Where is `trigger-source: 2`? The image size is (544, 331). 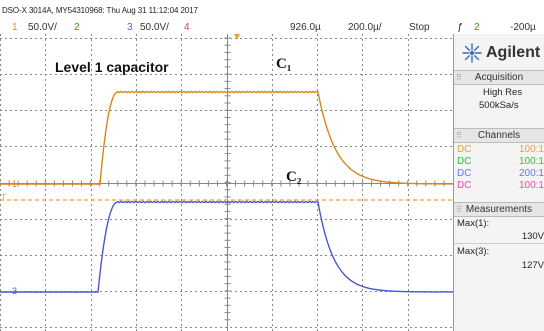 trigger-source: 2 is located at coordinates (477, 27).